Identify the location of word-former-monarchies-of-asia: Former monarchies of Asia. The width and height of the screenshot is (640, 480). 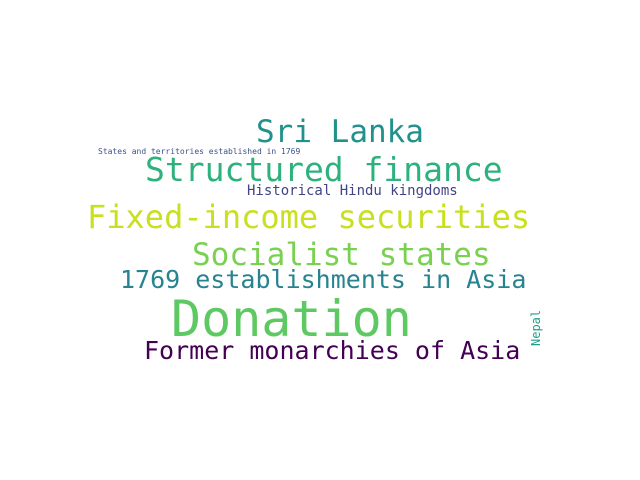
(332, 350).